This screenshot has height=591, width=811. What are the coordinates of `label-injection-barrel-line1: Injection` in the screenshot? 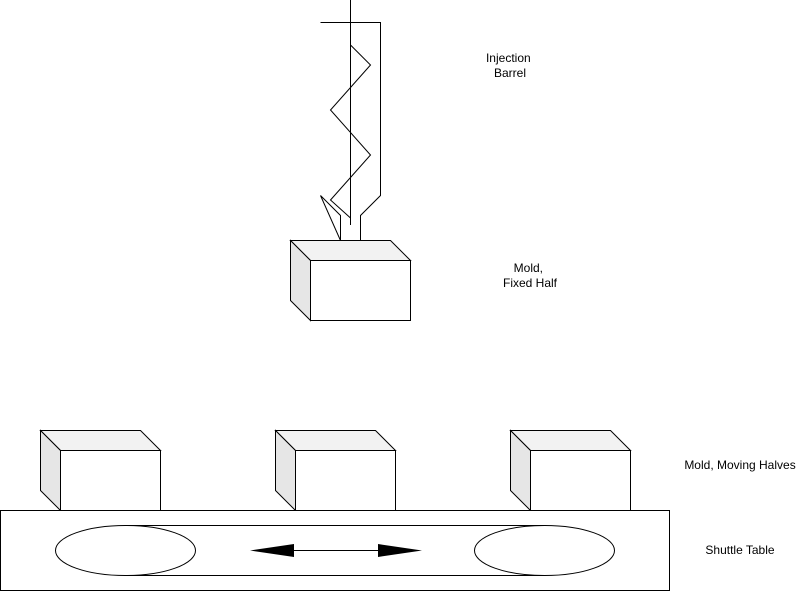 It's located at (508, 58).